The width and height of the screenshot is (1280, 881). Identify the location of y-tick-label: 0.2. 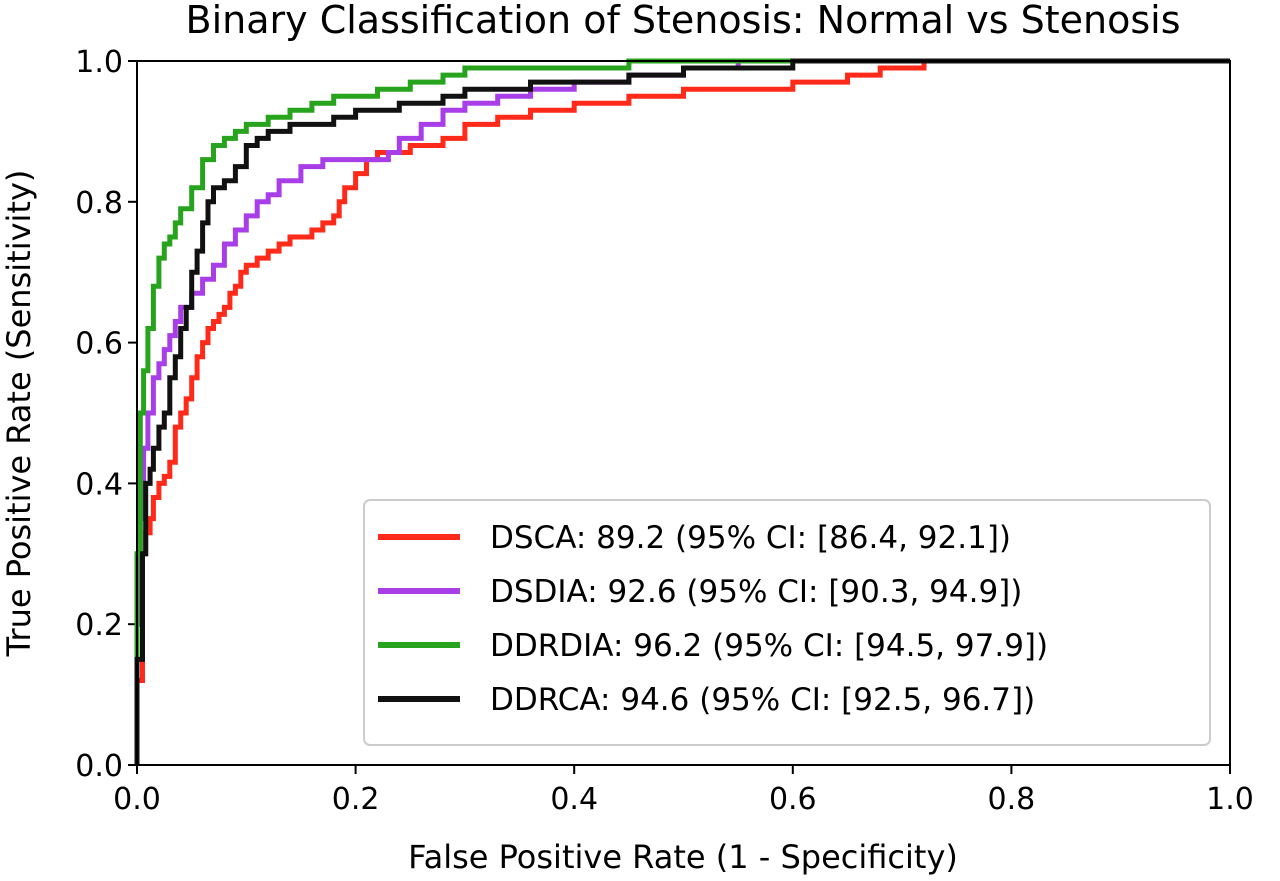
(99, 625).